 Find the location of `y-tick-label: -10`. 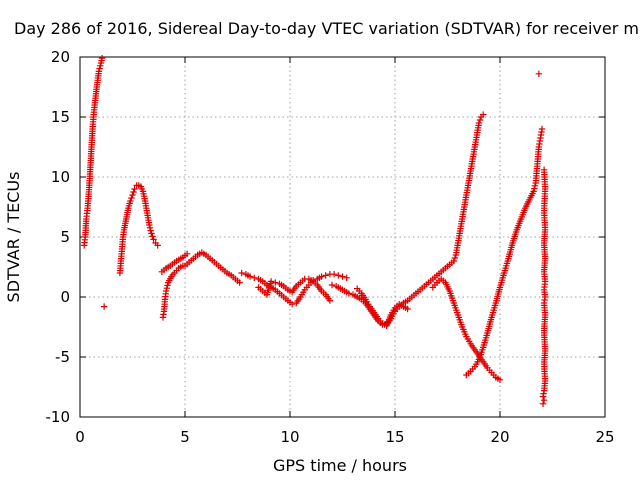

y-tick-label: -10 is located at coordinates (58, 417).